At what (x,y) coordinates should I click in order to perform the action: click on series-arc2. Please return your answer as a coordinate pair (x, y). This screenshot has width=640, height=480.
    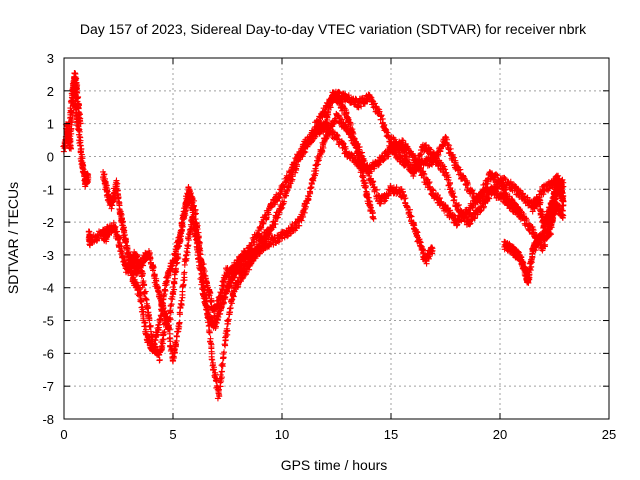
    Looking at the image, I should click on (189, 307).